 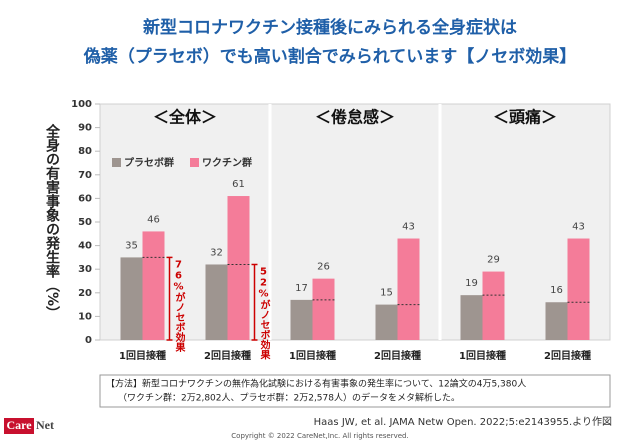 What do you see at coordinates (493, 260) in the screenshot?
I see `value-label: 29` at bounding box center [493, 260].